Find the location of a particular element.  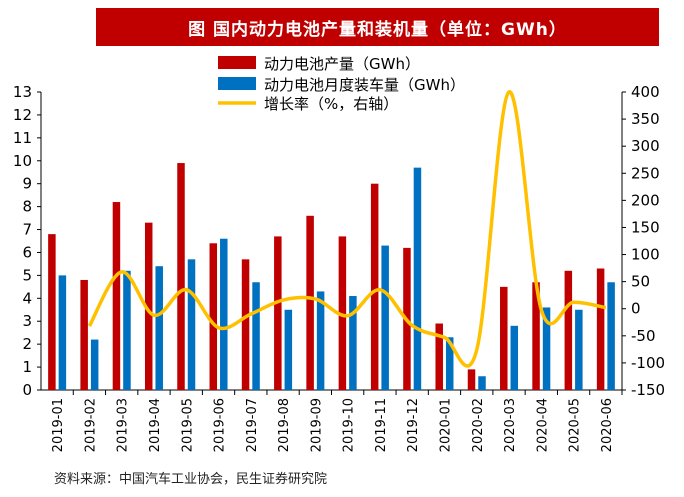

y-left-tick-label: 11 is located at coordinates (22, 138).